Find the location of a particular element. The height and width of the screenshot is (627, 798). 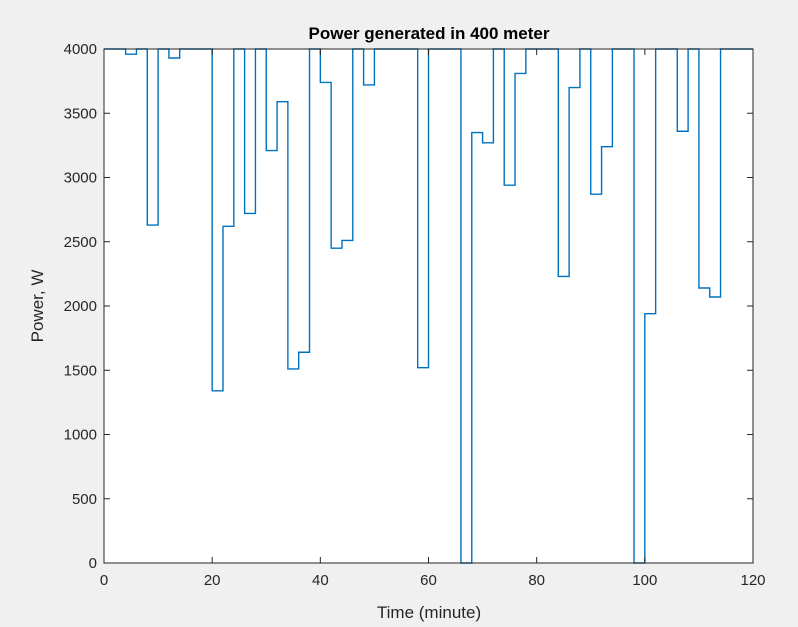

x-tick-label: 100 is located at coordinates (644, 580).